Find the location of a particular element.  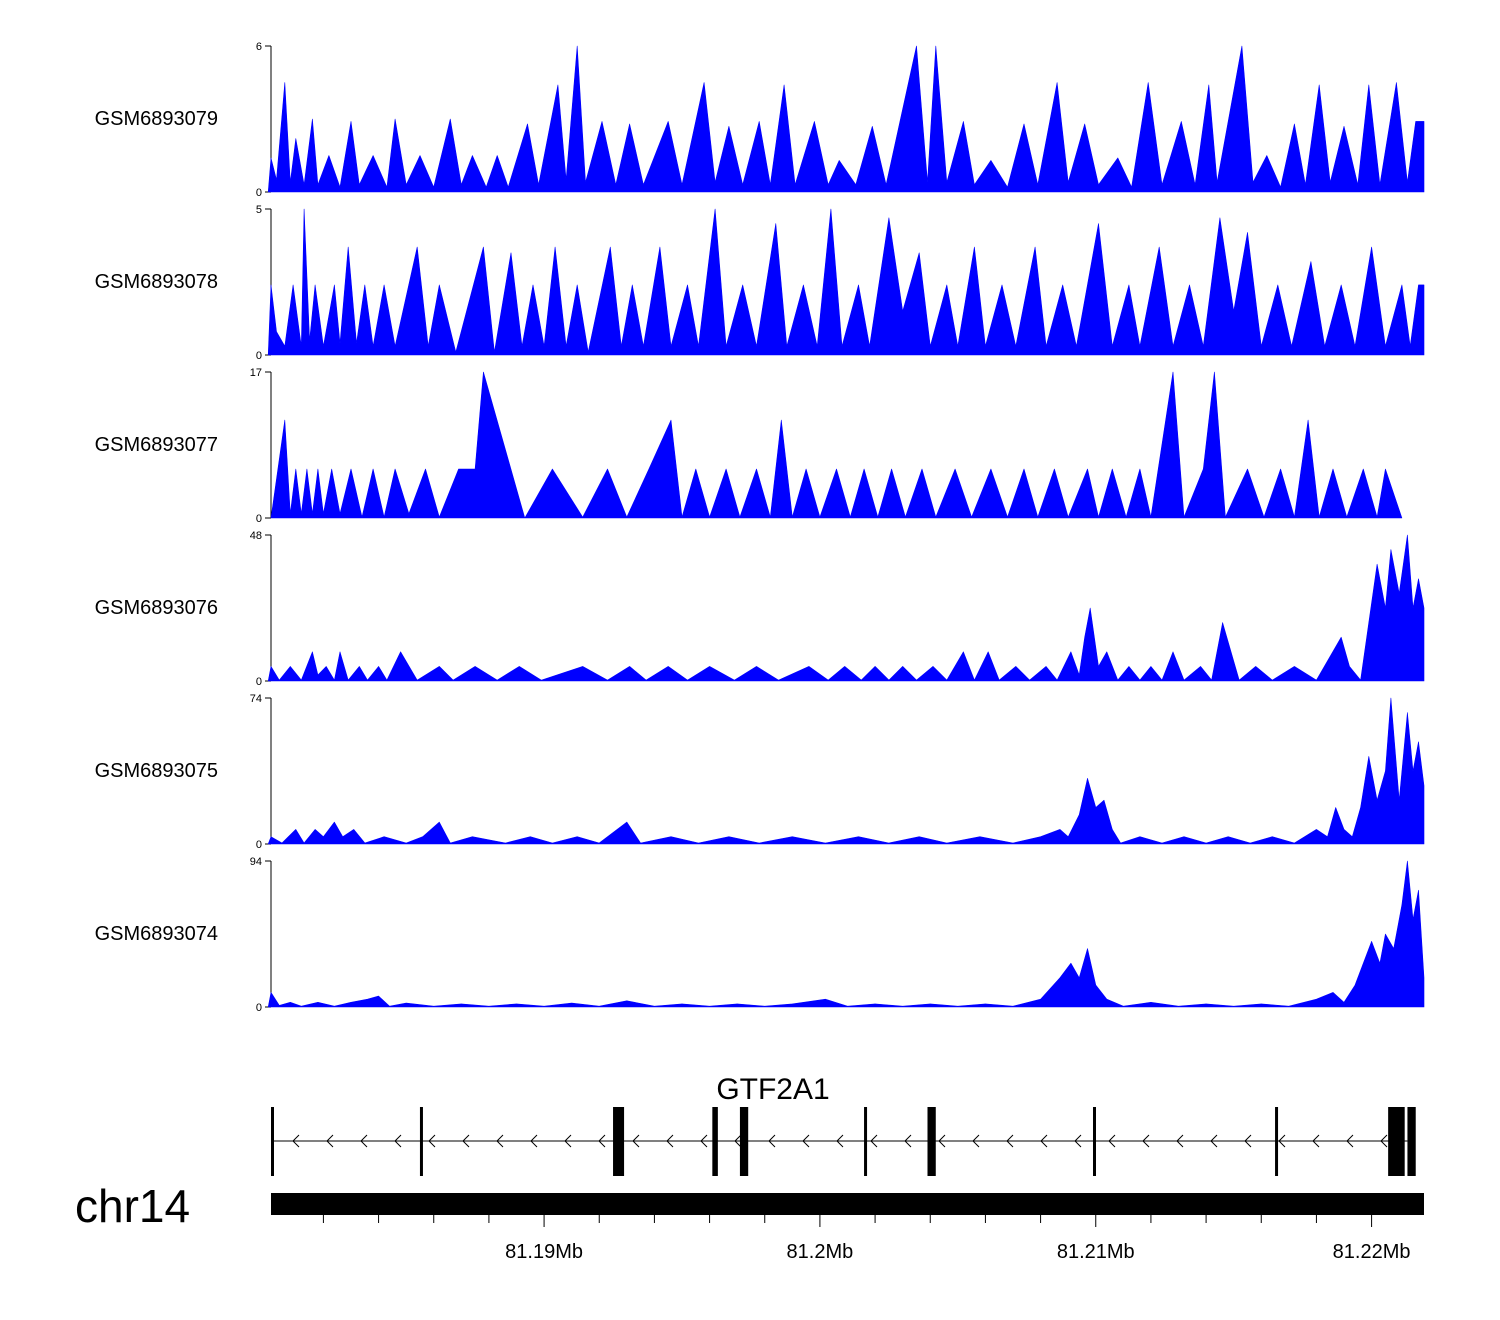

track-GSM6893078: GSM6893078 5 0 is located at coordinates (760, 283).